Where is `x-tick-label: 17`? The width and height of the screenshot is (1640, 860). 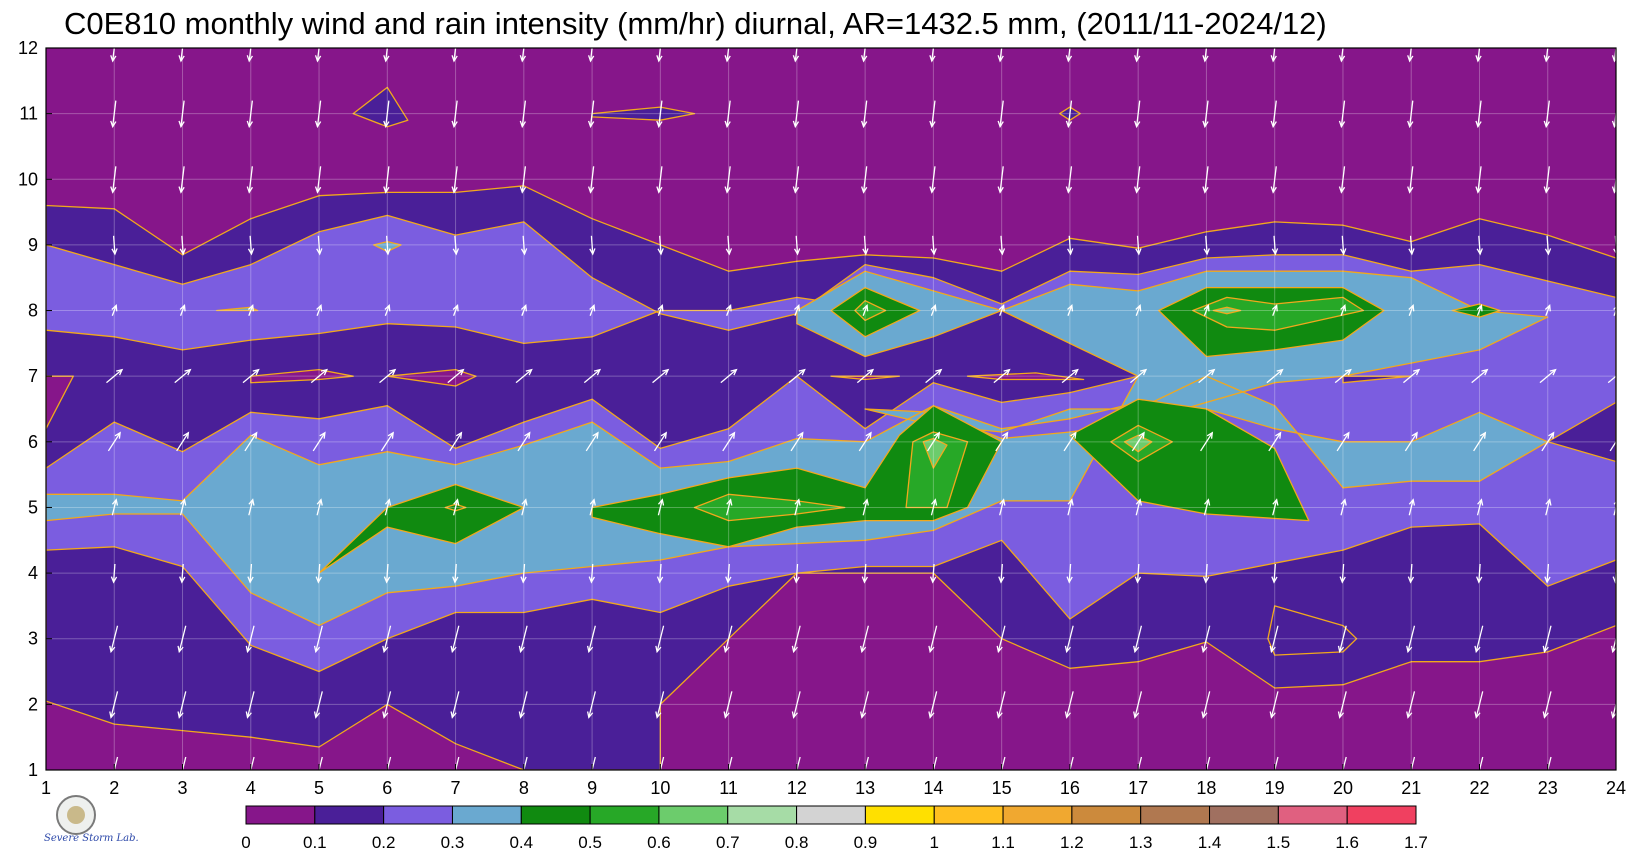
x-tick-label: 17 is located at coordinates (1138, 788).